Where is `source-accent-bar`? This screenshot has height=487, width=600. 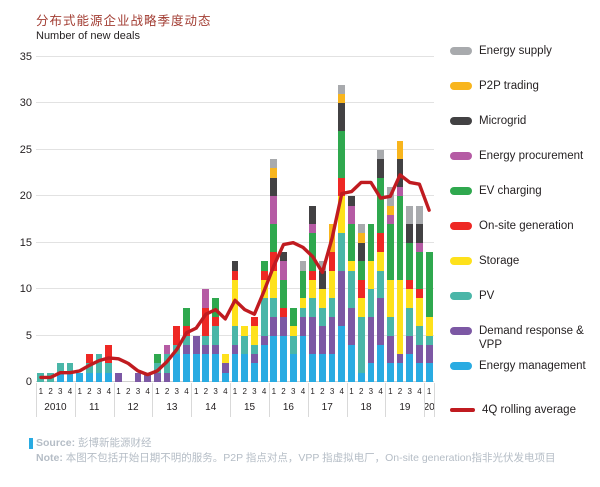 source-accent-bar is located at coordinates (31, 443).